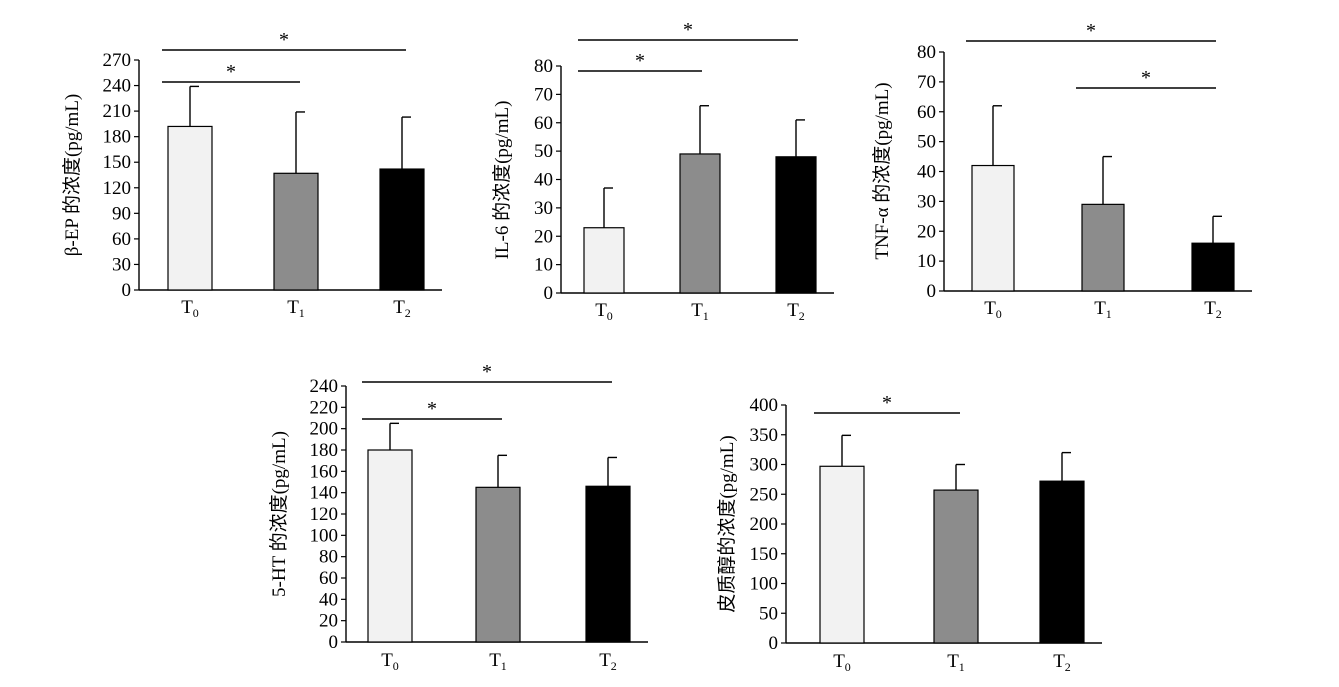 The image size is (1339, 687). What do you see at coordinates (502, 180) in the screenshot?
I see `y-axis-label: IL-6 的浓度(pg/mL)` at bounding box center [502, 180].